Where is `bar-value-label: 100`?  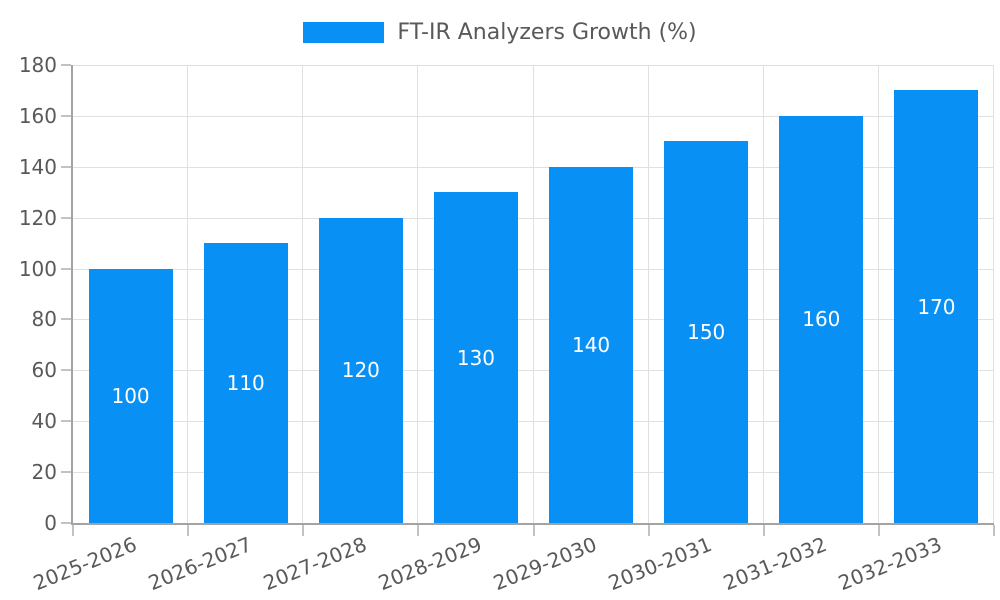 bar-value-label: 100 is located at coordinates (130, 395).